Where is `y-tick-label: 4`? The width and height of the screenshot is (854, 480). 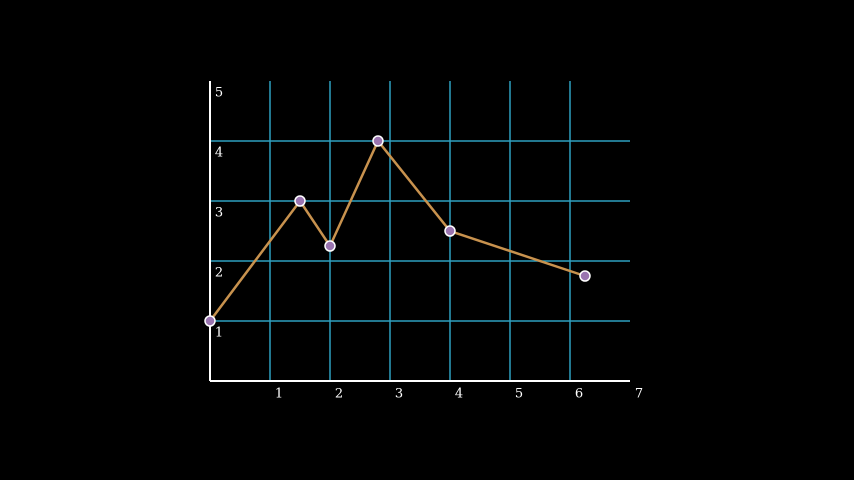 y-tick-label: 4 is located at coordinates (219, 153).